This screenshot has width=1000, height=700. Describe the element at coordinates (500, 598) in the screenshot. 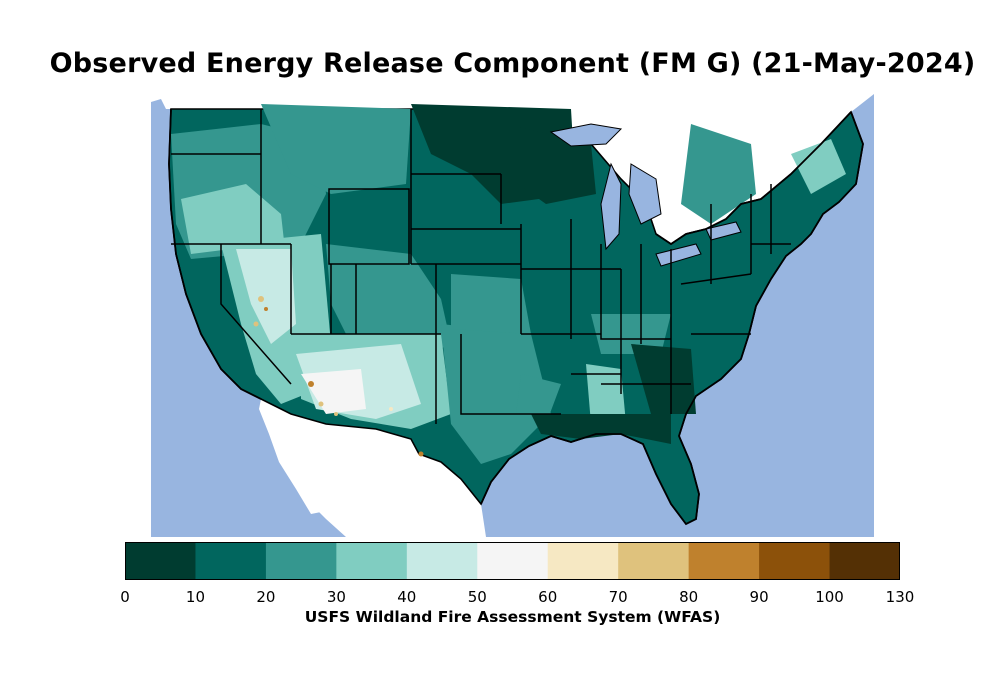

I see `colorbar-ticks: 0 10 20 30 40 50 60 70 80 90 100 130` at that location.